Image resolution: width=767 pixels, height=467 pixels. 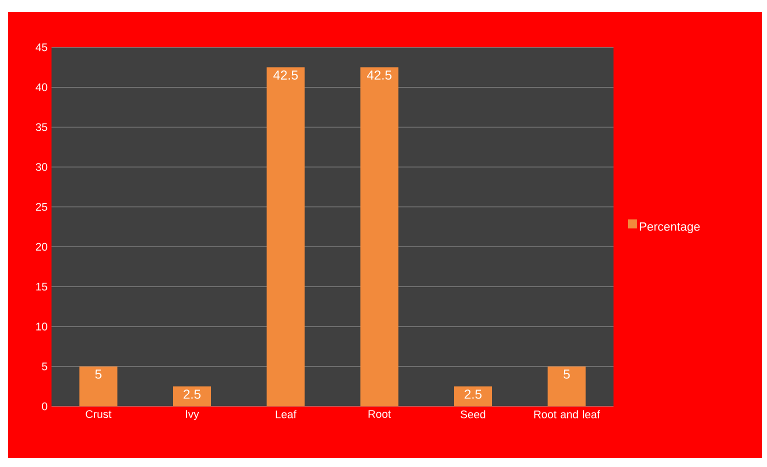 What do you see at coordinates (193, 415) in the screenshot?
I see `x-tick-label: Ivy` at bounding box center [193, 415].